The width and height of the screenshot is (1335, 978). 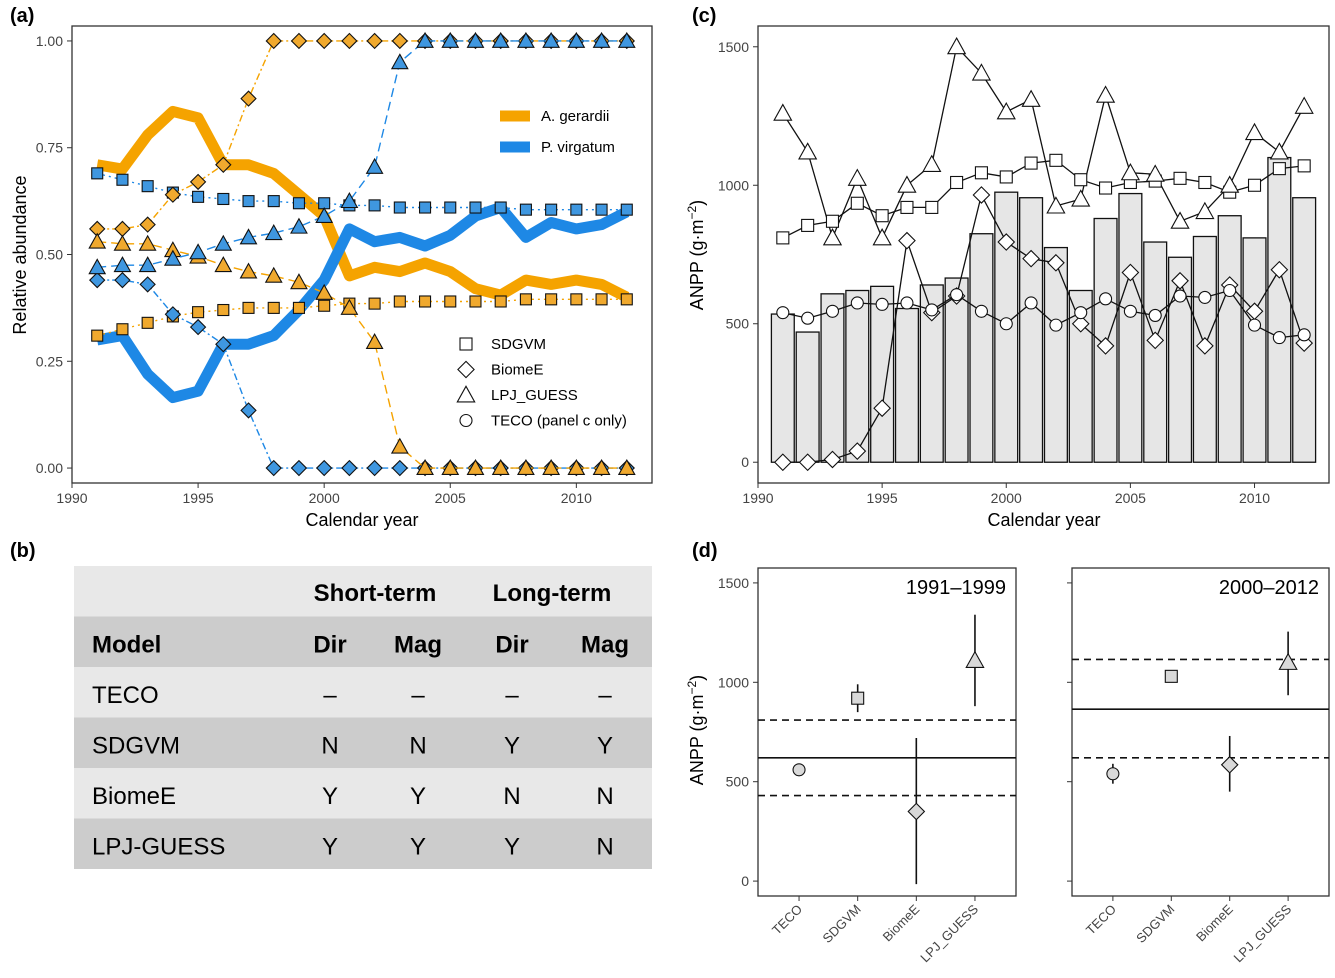 What do you see at coordinates (692, 687) in the screenshot?
I see `panel-d-y-axis-title-sup: −2` at bounding box center [692, 687].